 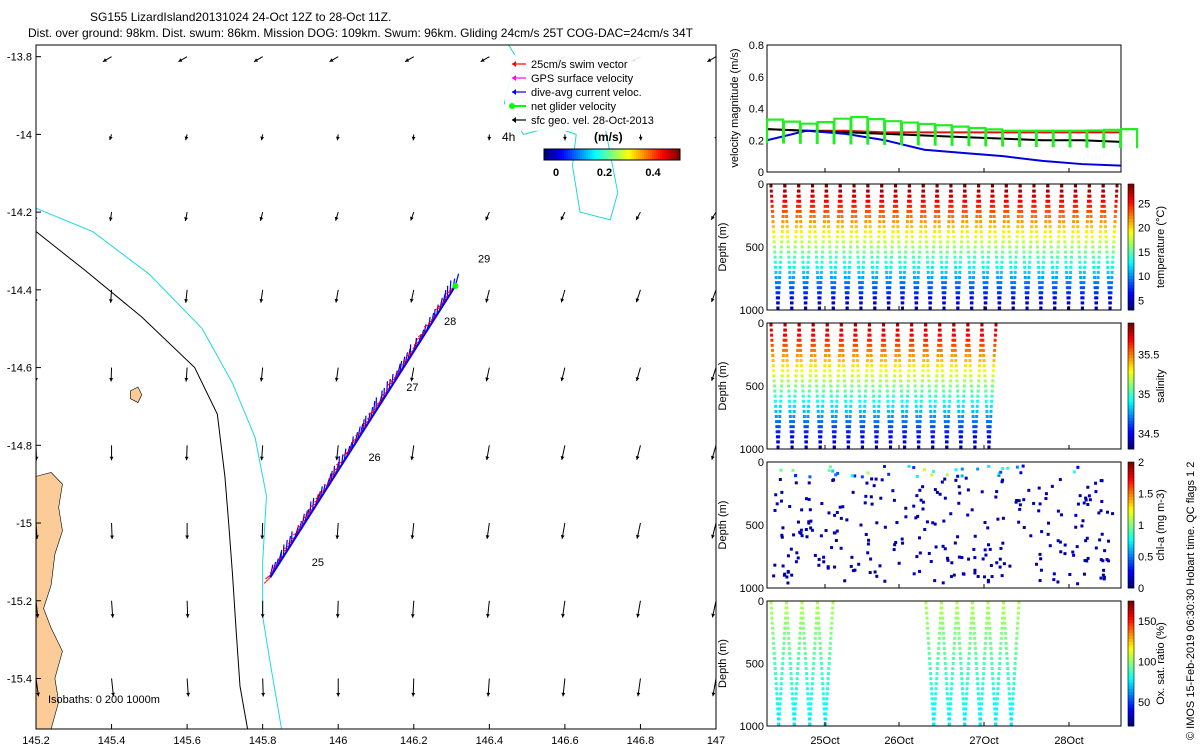 What do you see at coordinates (570, 65) in the screenshot?
I see `legend-item: 25cm/s swim vector` at bounding box center [570, 65].